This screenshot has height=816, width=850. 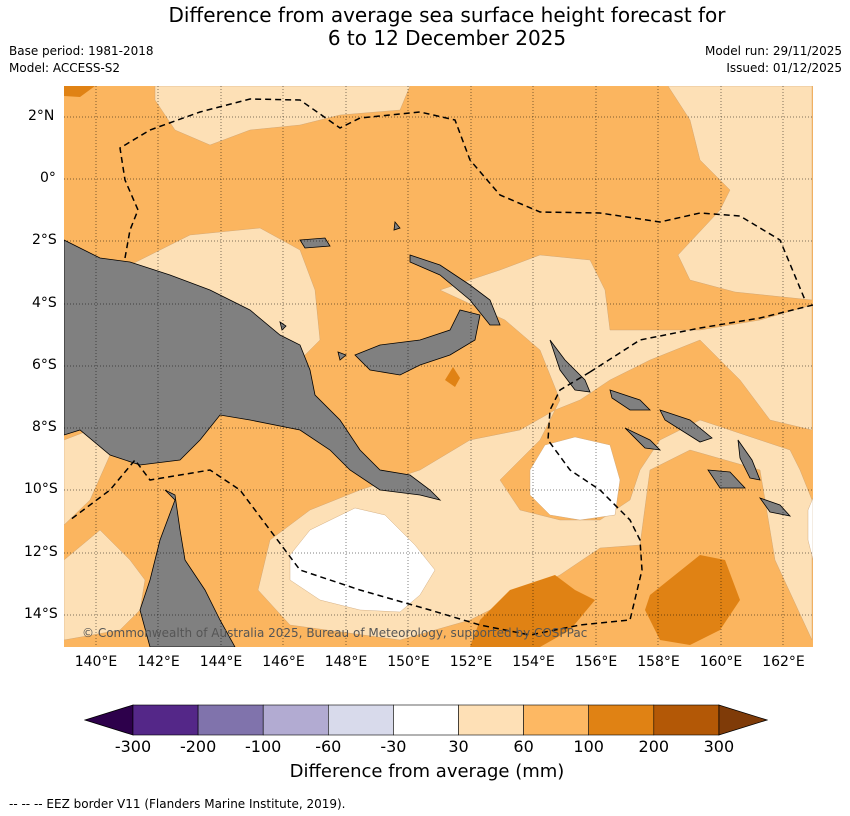 What do you see at coordinates (41, 552) in the screenshot?
I see `lat-label: 12°S` at bounding box center [41, 552].